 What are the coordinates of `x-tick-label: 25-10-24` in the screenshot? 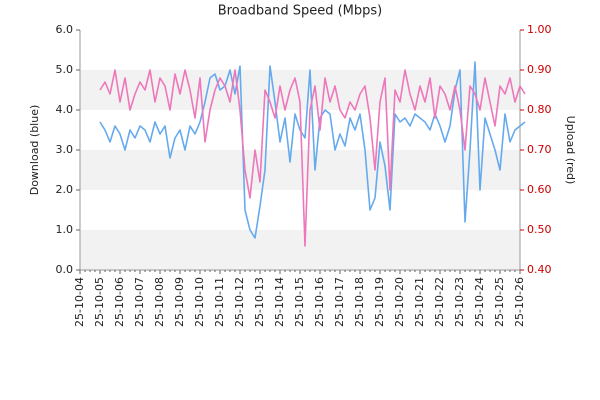 It's located at (479, 302).